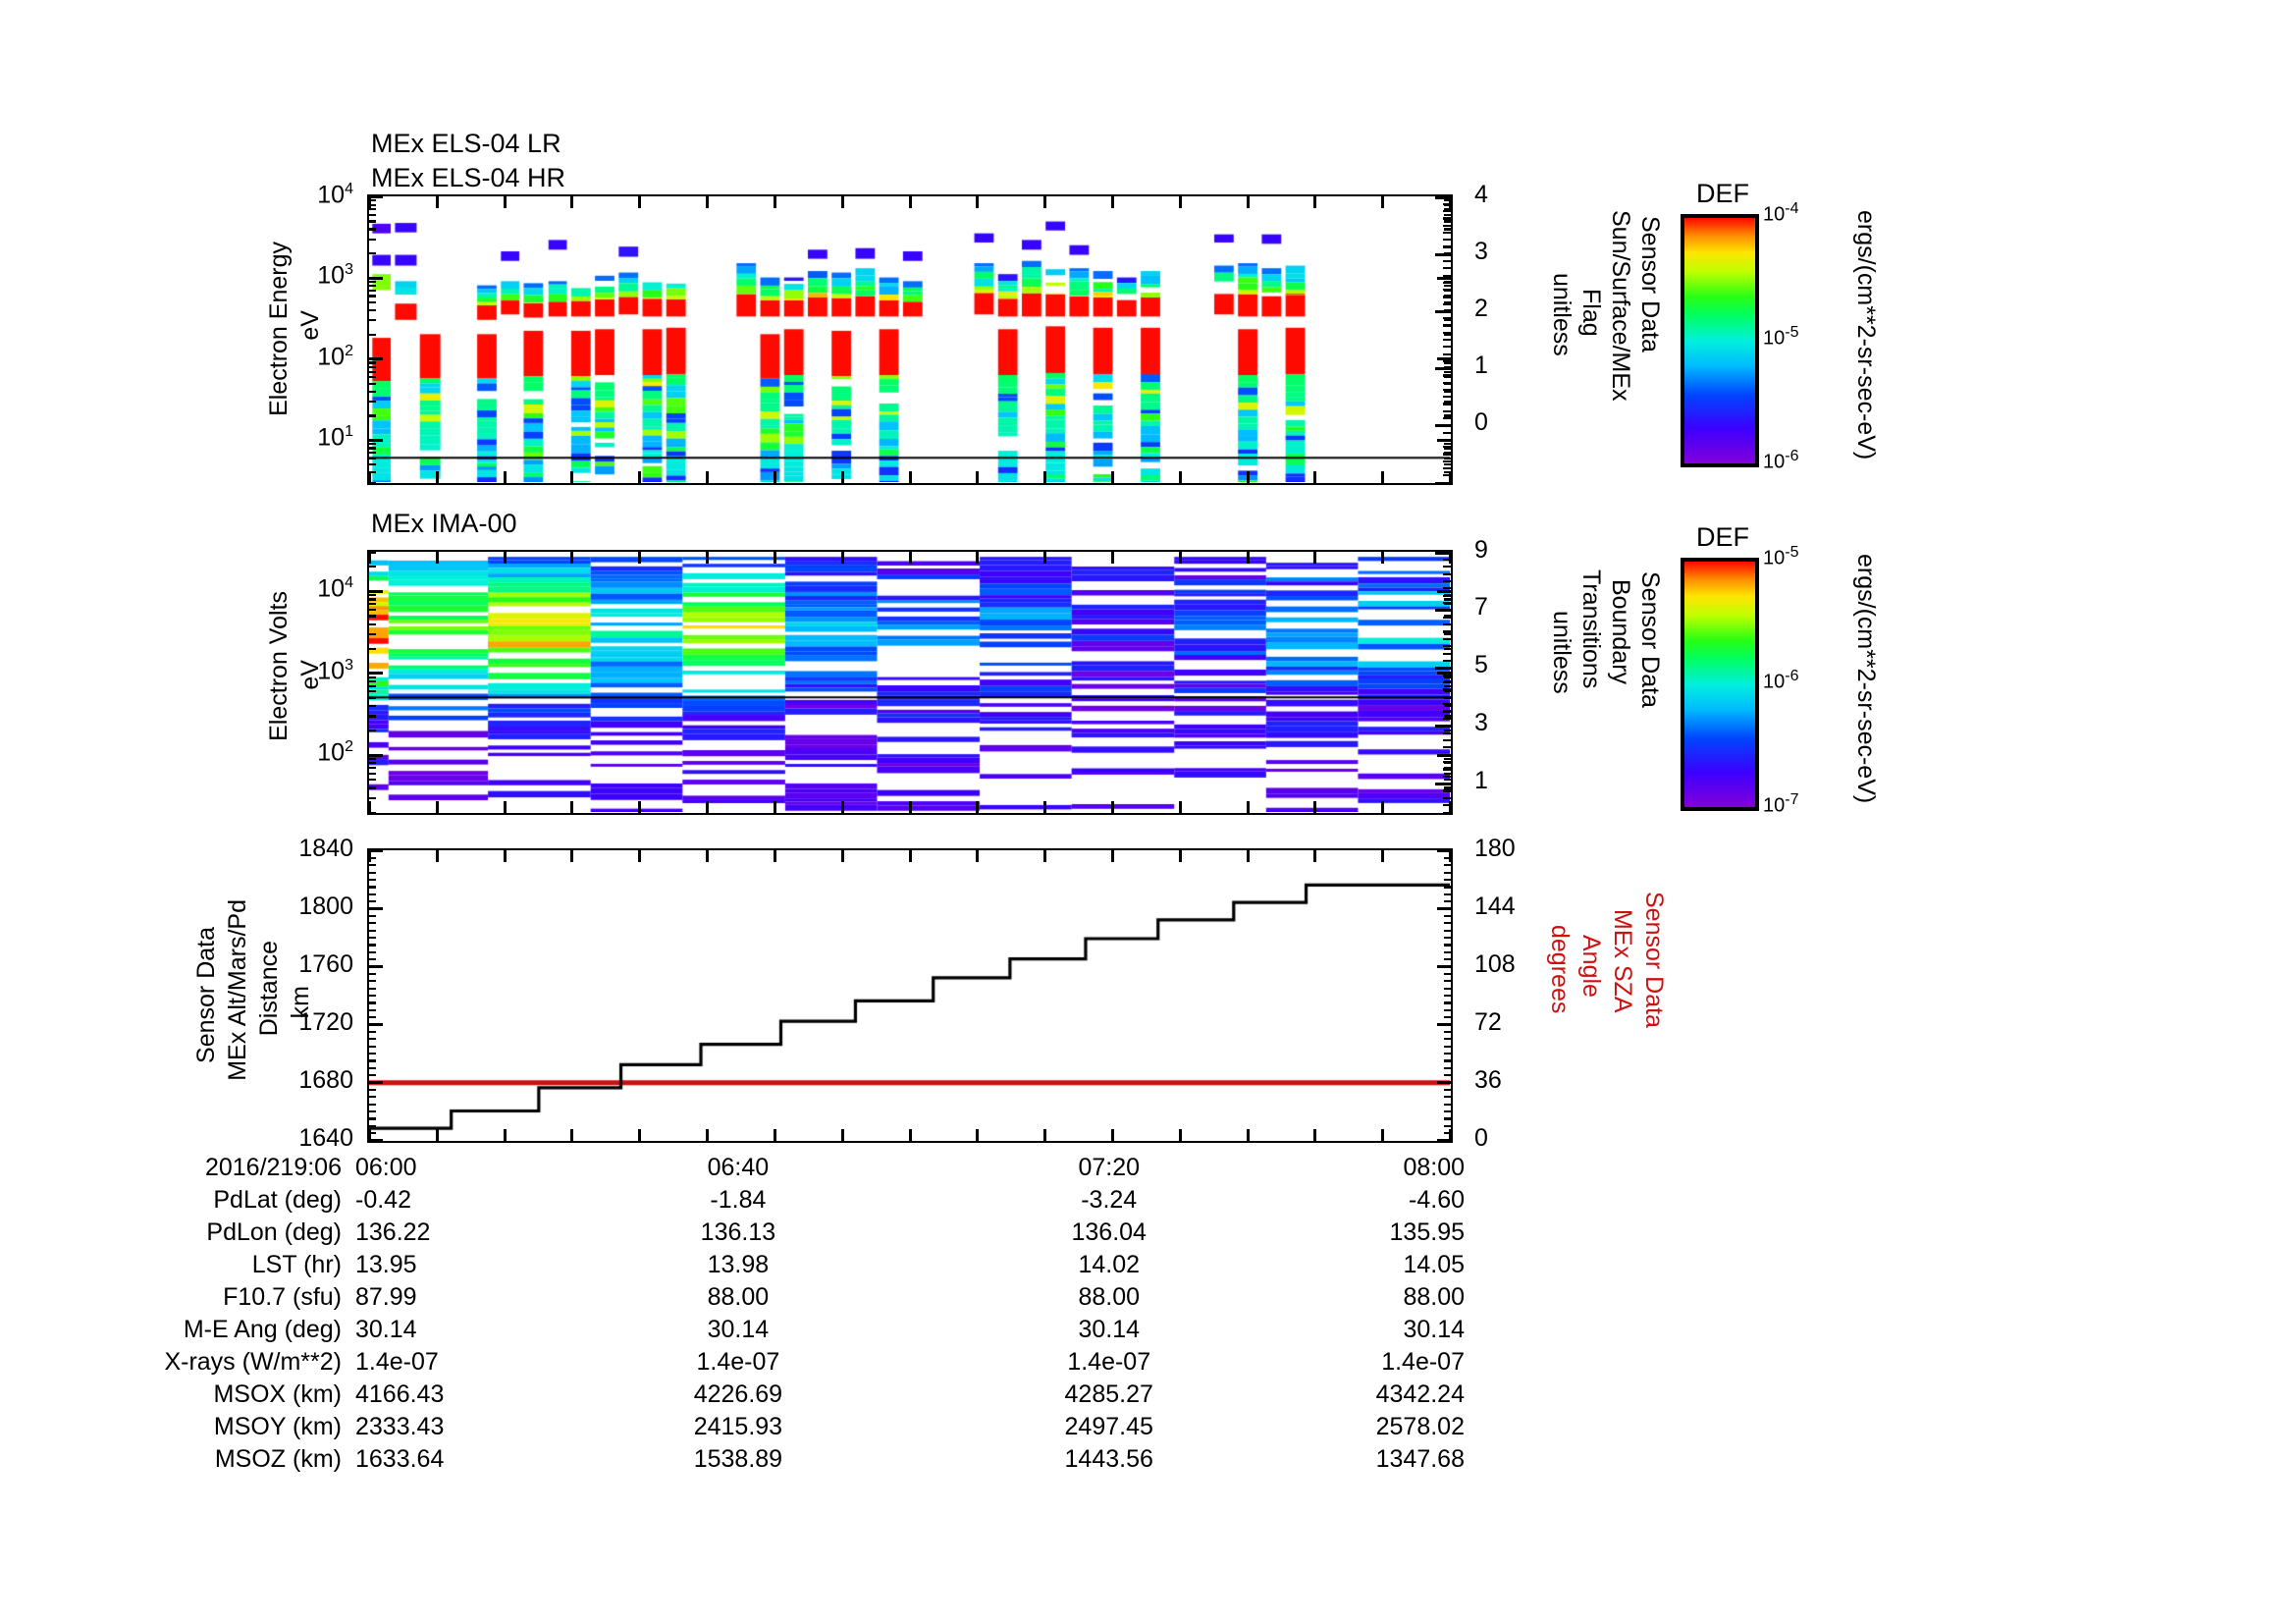  Describe the element at coordinates (1654, 960) in the screenshot. I see `sza-ylabel-right-line1: Sensor Data` at that location.